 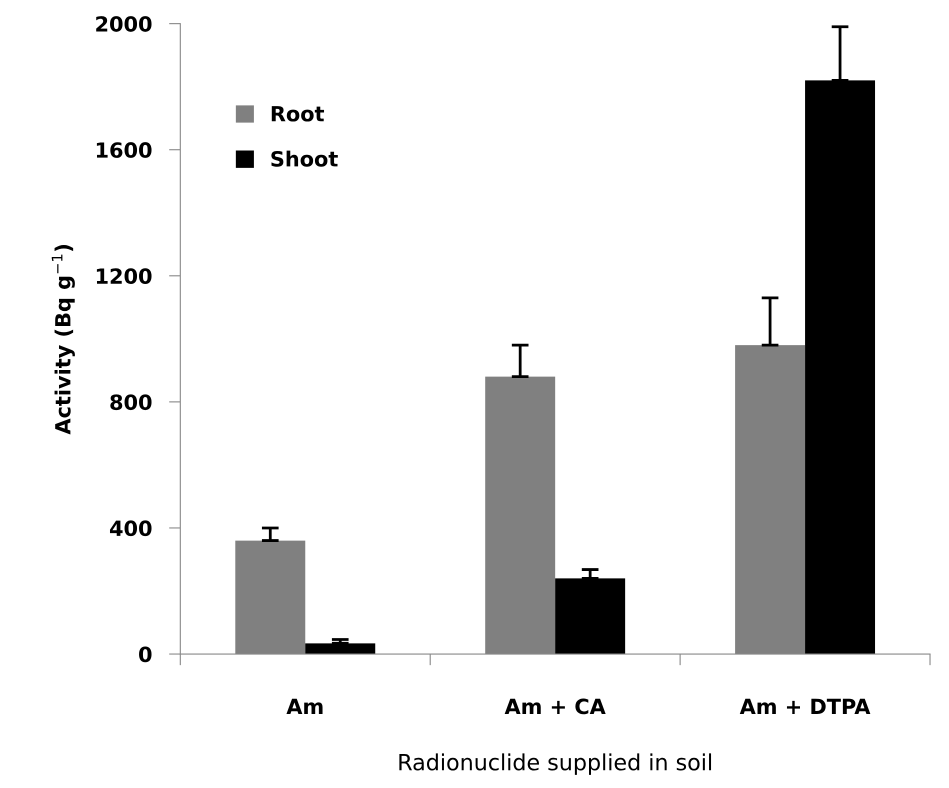 I want to click on y-tick-label: 1200, so click(x=124, y=276).